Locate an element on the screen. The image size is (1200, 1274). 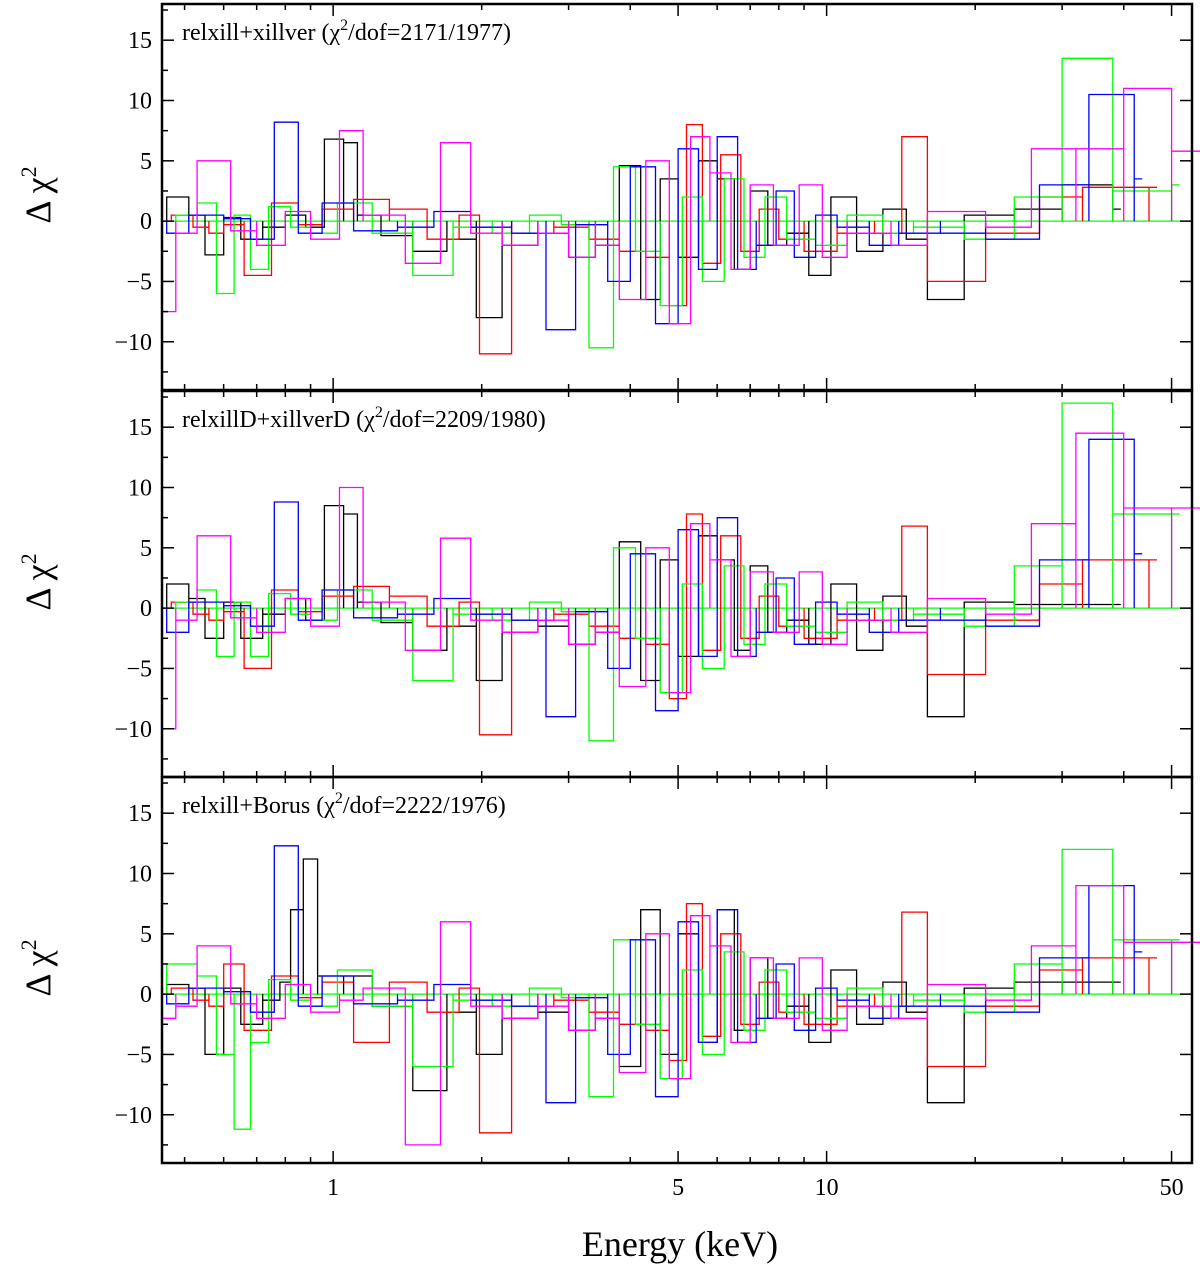
x-tick-label-5: 5 is located at coordinates (678, 1188).